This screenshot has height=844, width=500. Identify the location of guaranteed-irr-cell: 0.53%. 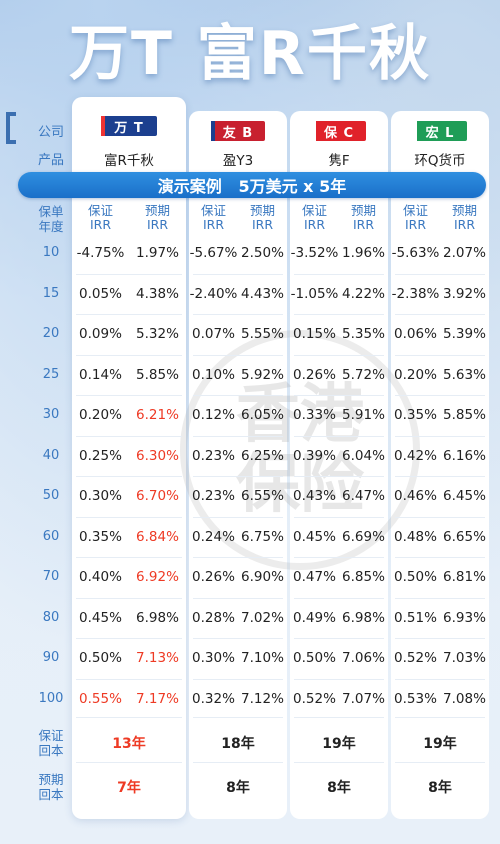
(415, 698).